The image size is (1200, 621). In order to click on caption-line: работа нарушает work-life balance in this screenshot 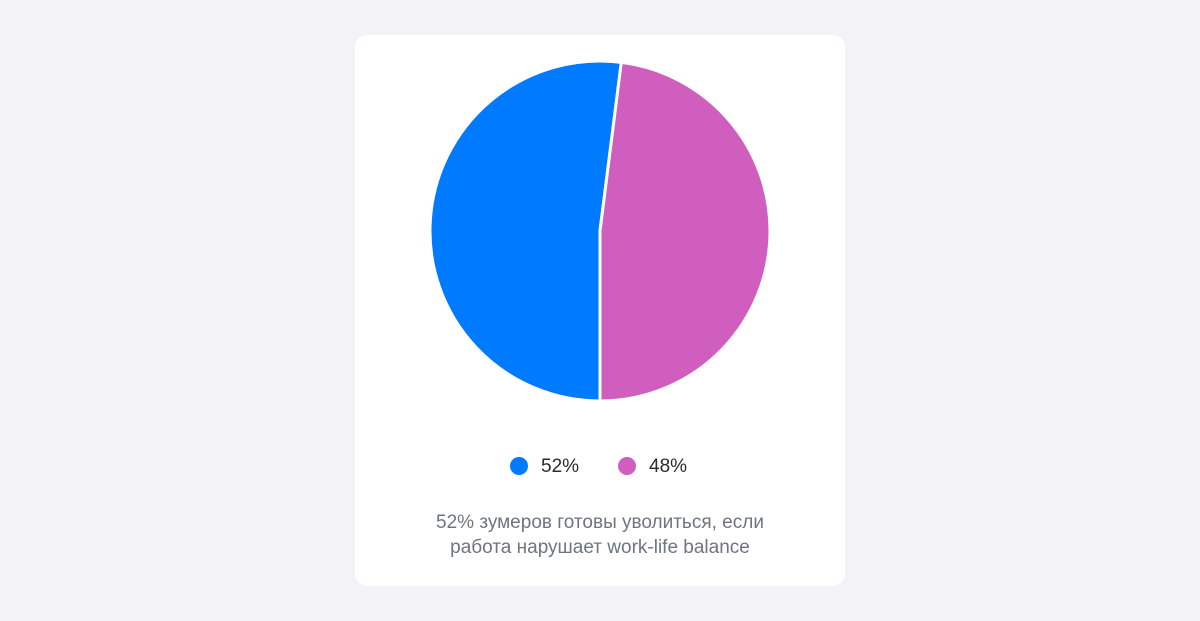, I will do `click(600, 547)`.